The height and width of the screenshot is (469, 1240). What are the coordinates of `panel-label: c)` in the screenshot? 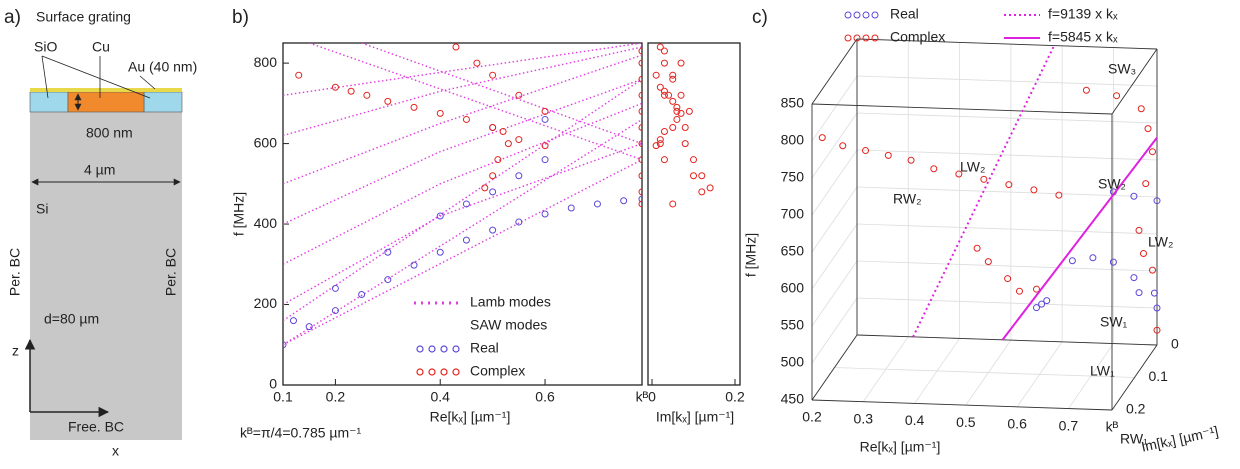 It's located at (760, 17).